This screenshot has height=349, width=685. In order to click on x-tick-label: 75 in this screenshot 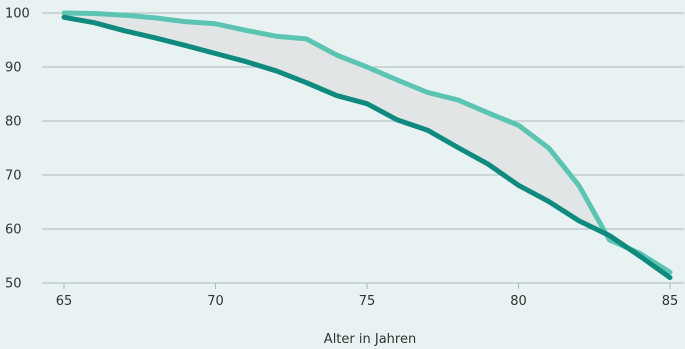, I will do `click(367, 301)`.